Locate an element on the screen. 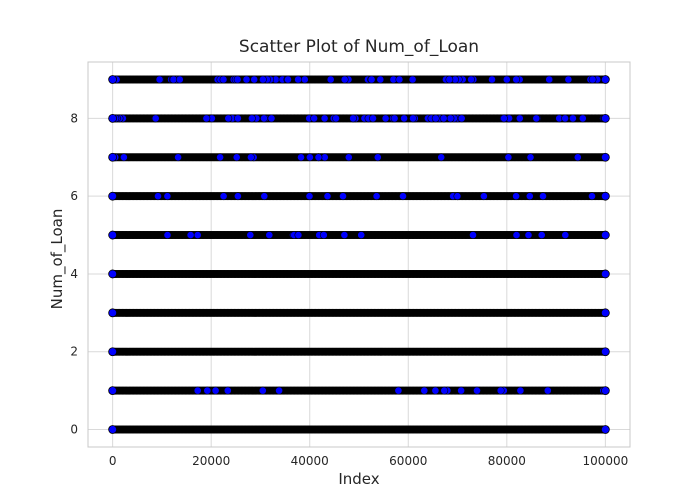  y-tick-label: 2 is located at coordinates (74, 352).